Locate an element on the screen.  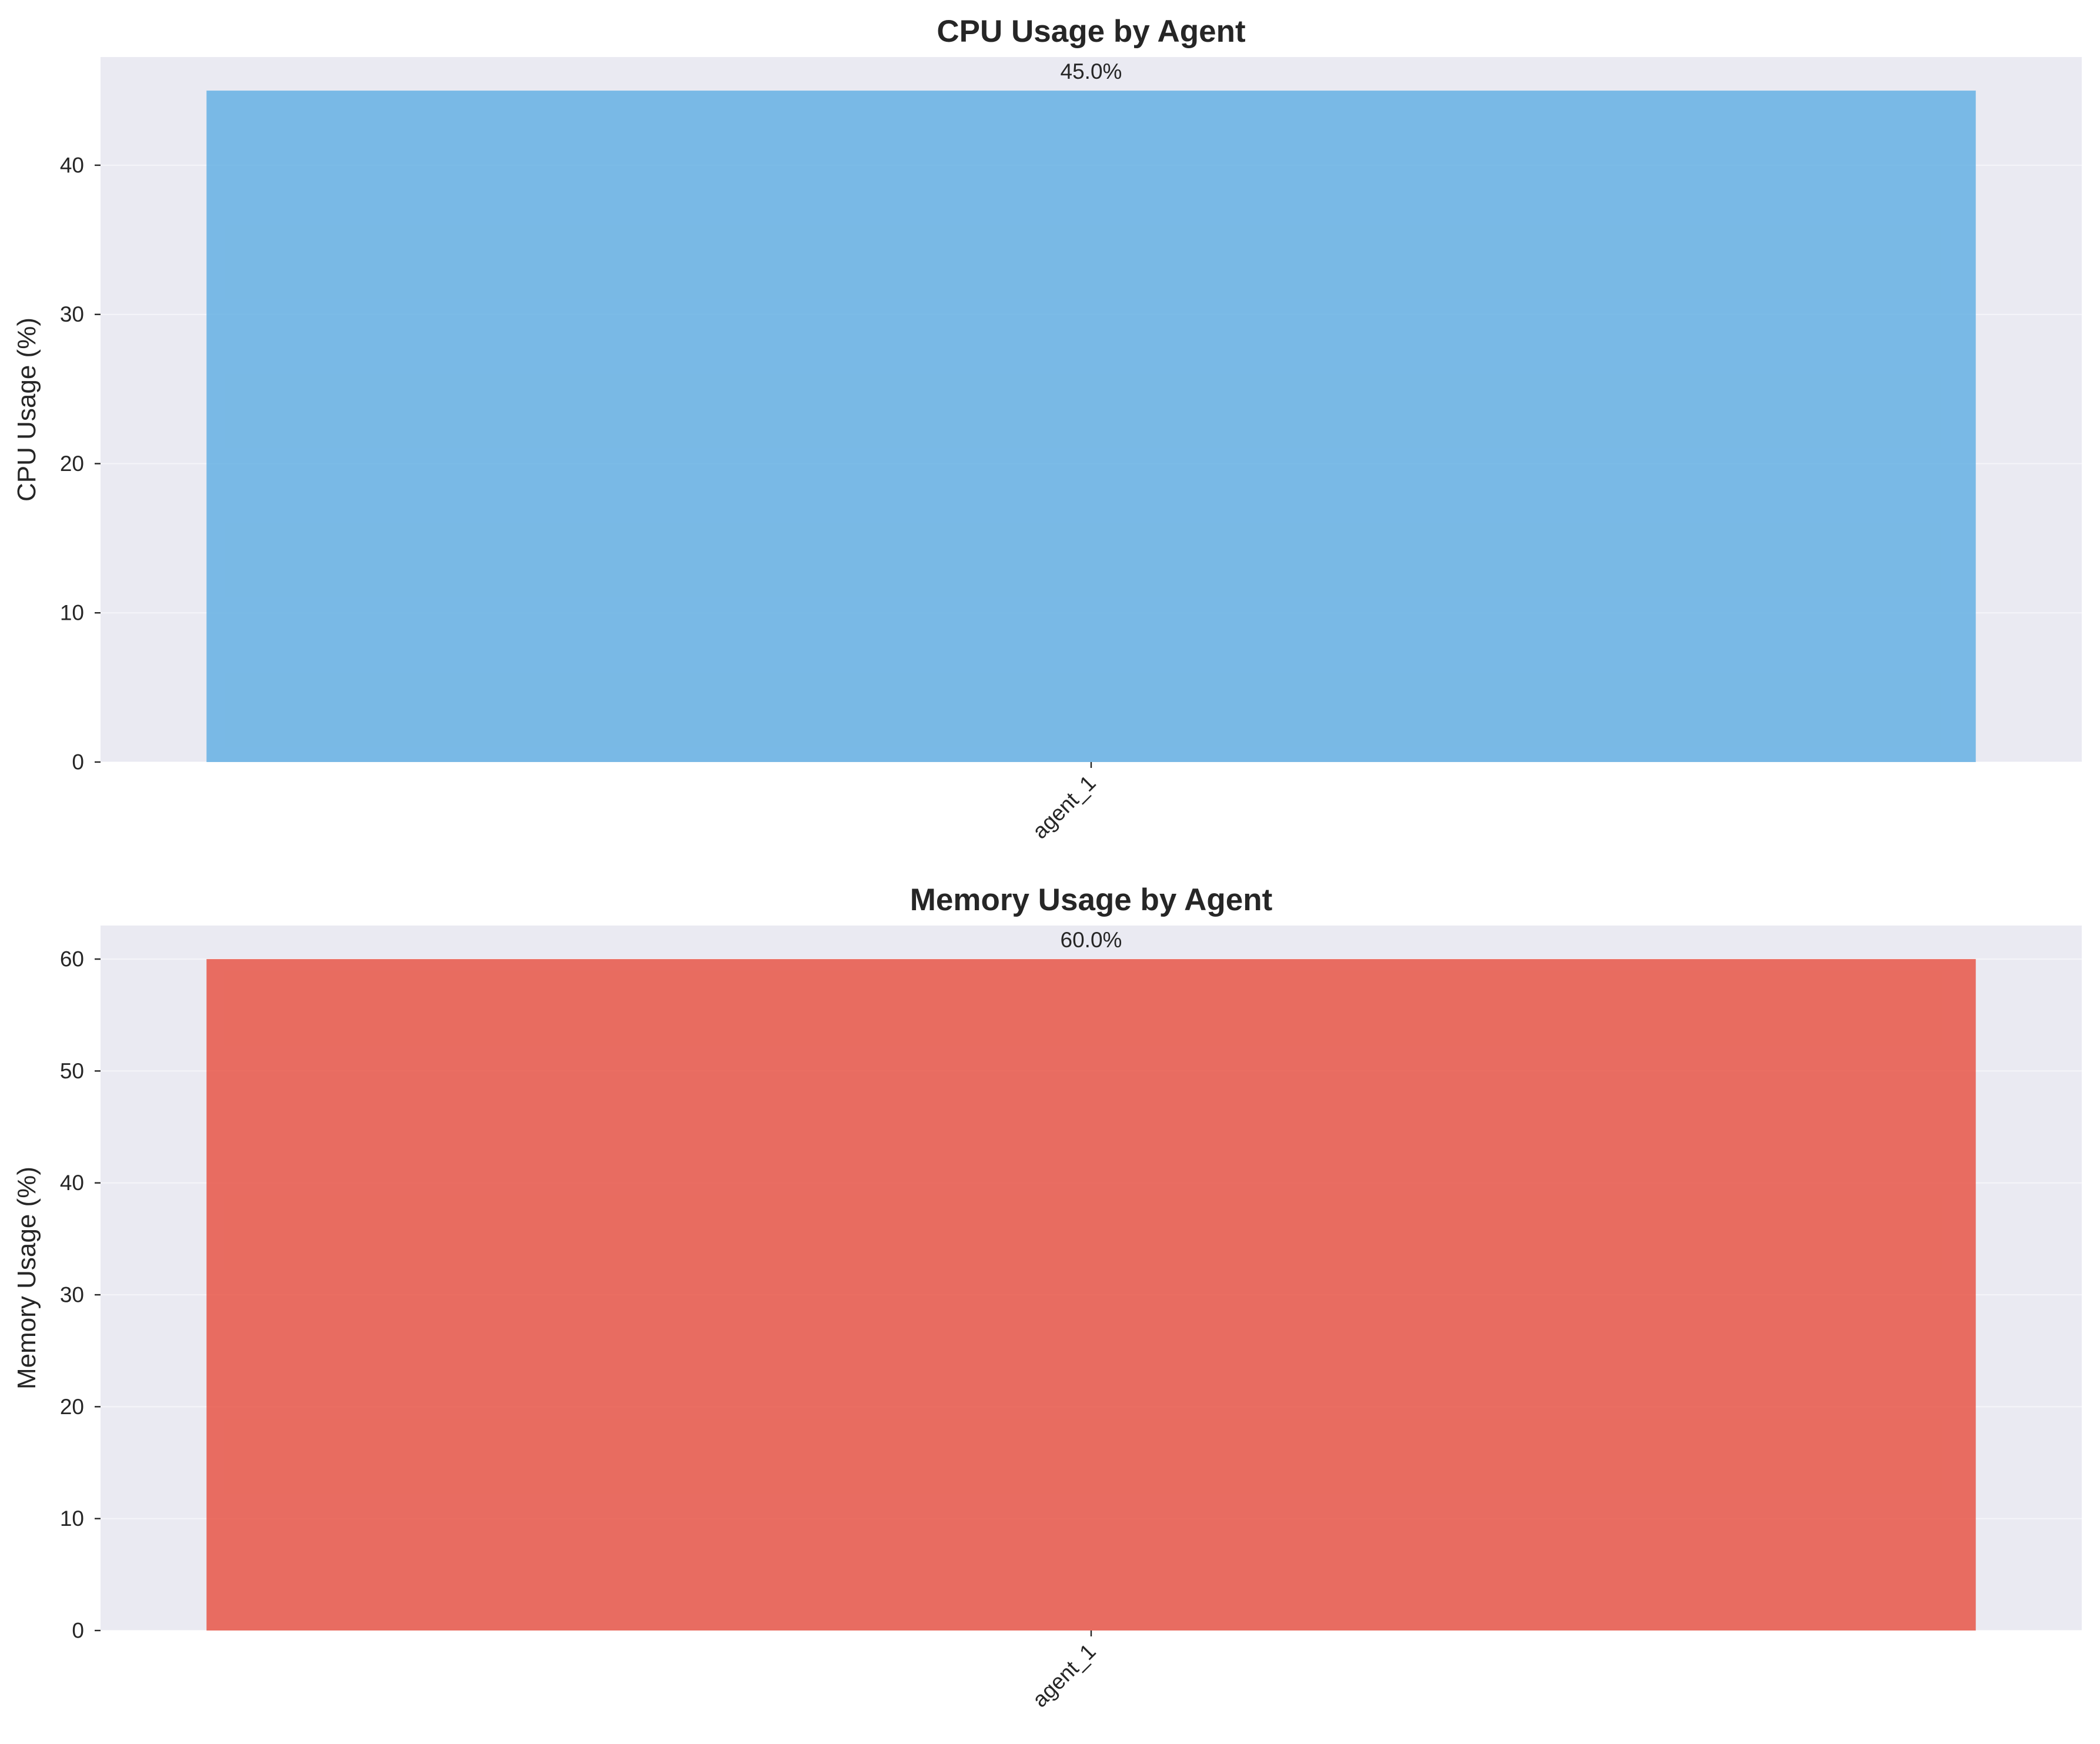
cpu-y-tick-label: 20 is located at coordinates (72, 464).